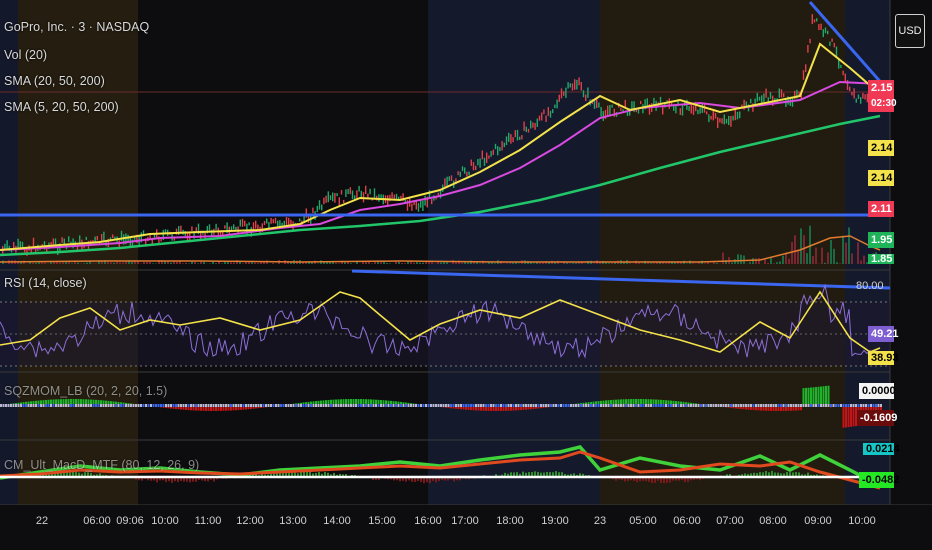 The height and width of the screenshot is (550, 932). Describe the element at coordinates (61, 107) in the screenshot. I see `legend-sma-2: SMA (5, 20, 50, 200)` at that location.